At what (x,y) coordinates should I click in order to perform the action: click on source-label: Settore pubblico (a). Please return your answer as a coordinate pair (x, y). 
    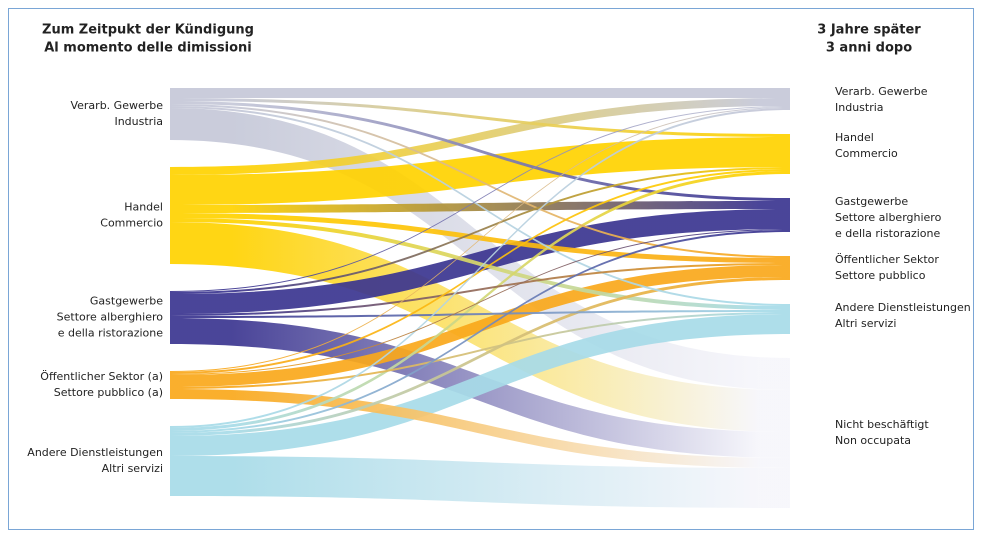
    Looking at the image, I should click on (108, 392).